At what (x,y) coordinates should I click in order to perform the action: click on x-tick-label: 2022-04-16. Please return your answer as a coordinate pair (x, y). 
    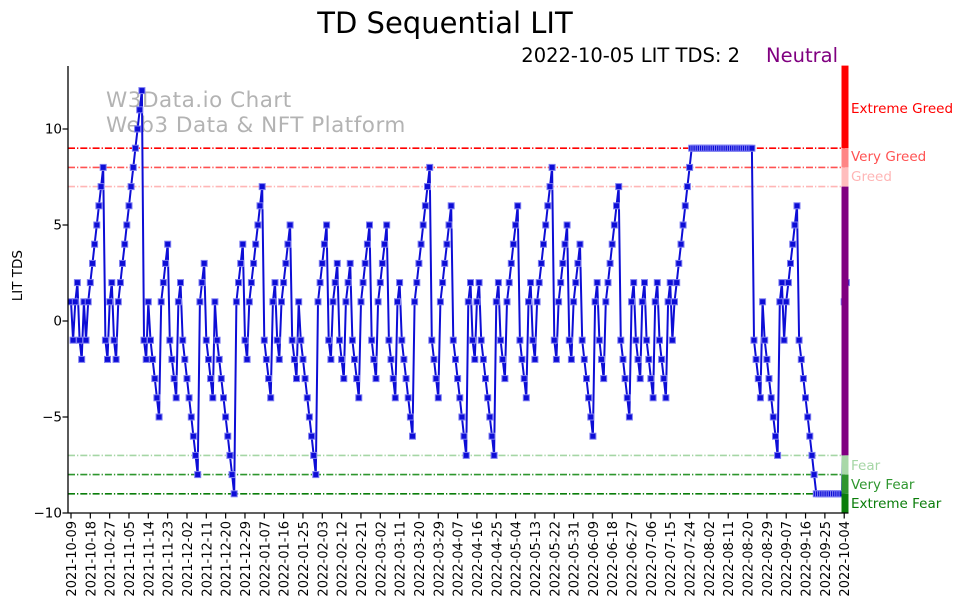
    Looking at the image, I should click on (478, 559).